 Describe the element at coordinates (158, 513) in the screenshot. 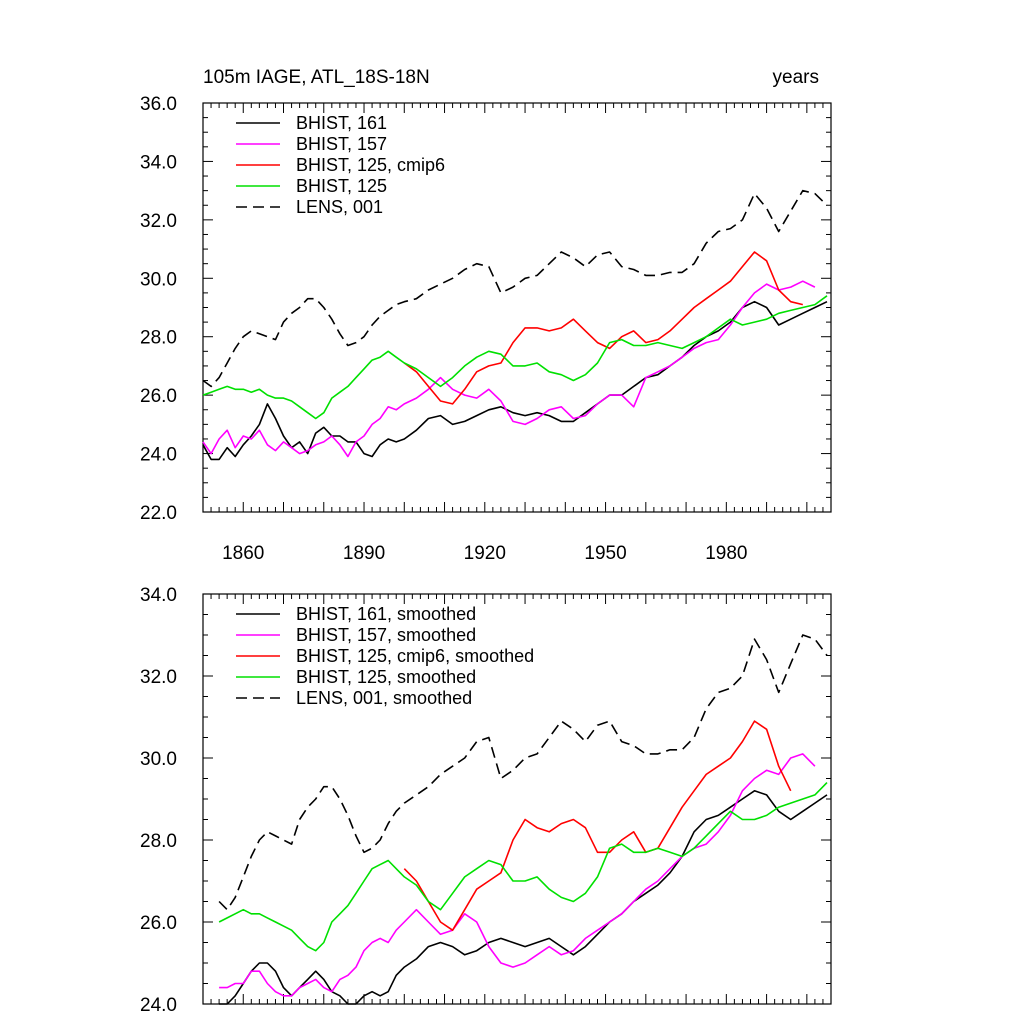

I see `y-tick-label: 22.0` at that location.